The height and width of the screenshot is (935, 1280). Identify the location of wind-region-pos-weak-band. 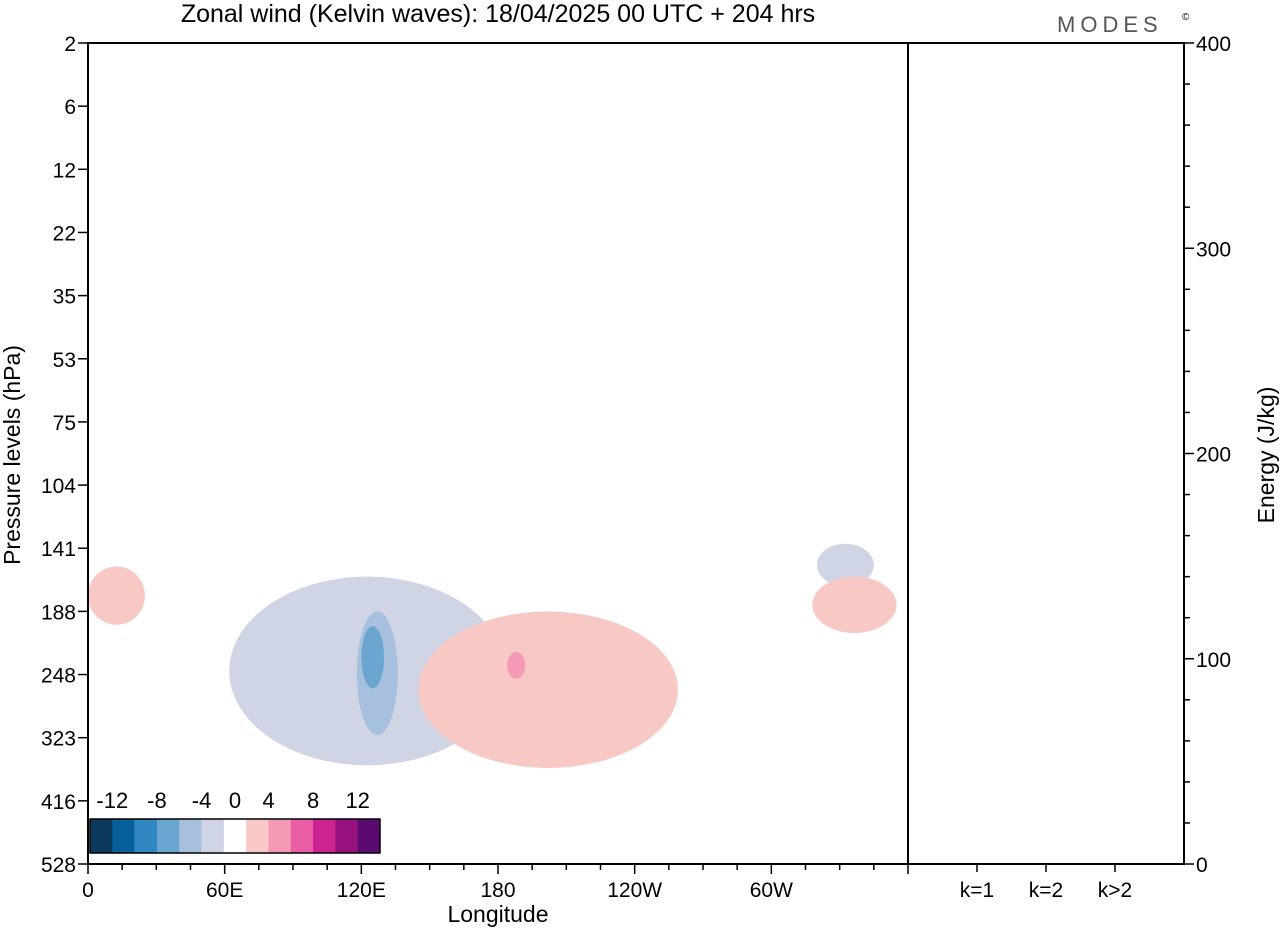
(548, 689).